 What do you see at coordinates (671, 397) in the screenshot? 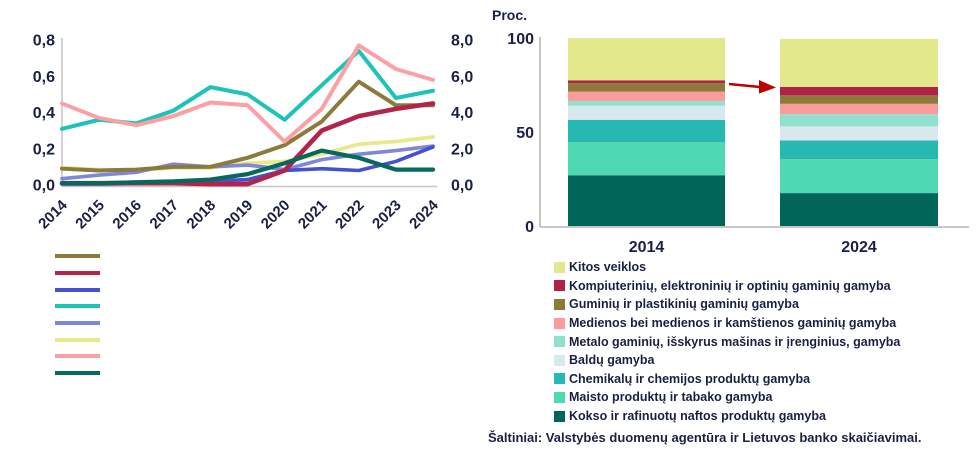
I see `legend-label-maisto: Maisto produktų ir tabako gamyba` at bounding box center [671, 397].